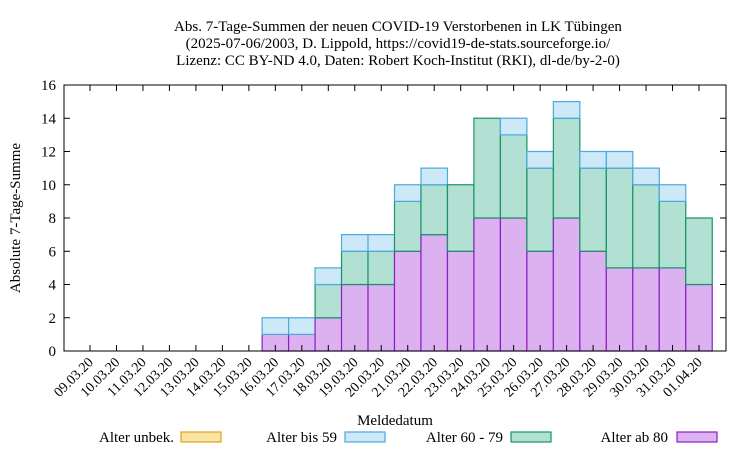 This screenshot has width=750, height=450. Describe the element at coordinates (407, 226) in the screenshot. I see `bar-alter-60-79-21.03.20` at that location.